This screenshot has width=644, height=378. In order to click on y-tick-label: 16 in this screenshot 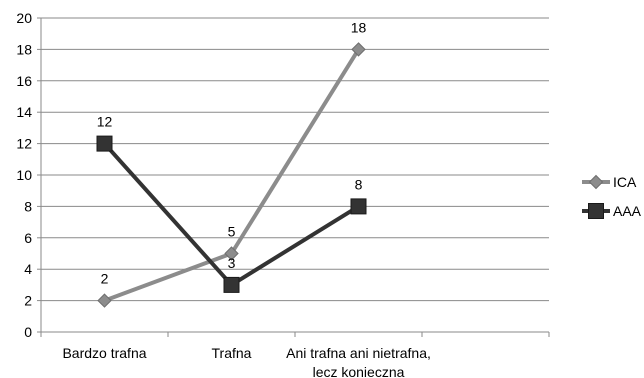, I will do `click(24, 81)`.